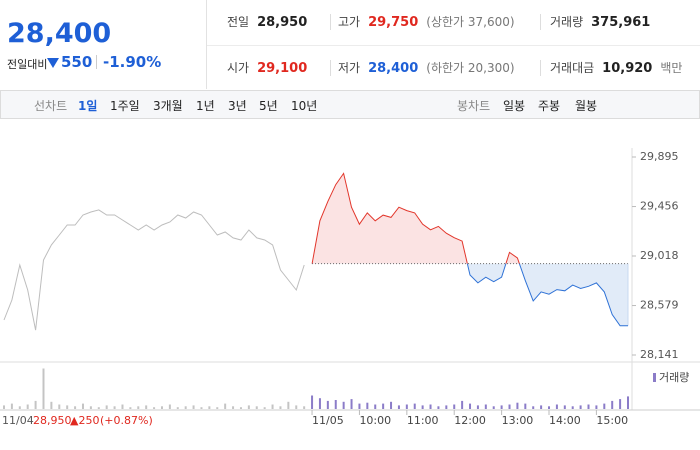 This screenshot has width=700, height=450. What do you see at coordinates (304, 106) in the screenshot?
I see `period-tab: 10년` at bounding box center [304, 106].